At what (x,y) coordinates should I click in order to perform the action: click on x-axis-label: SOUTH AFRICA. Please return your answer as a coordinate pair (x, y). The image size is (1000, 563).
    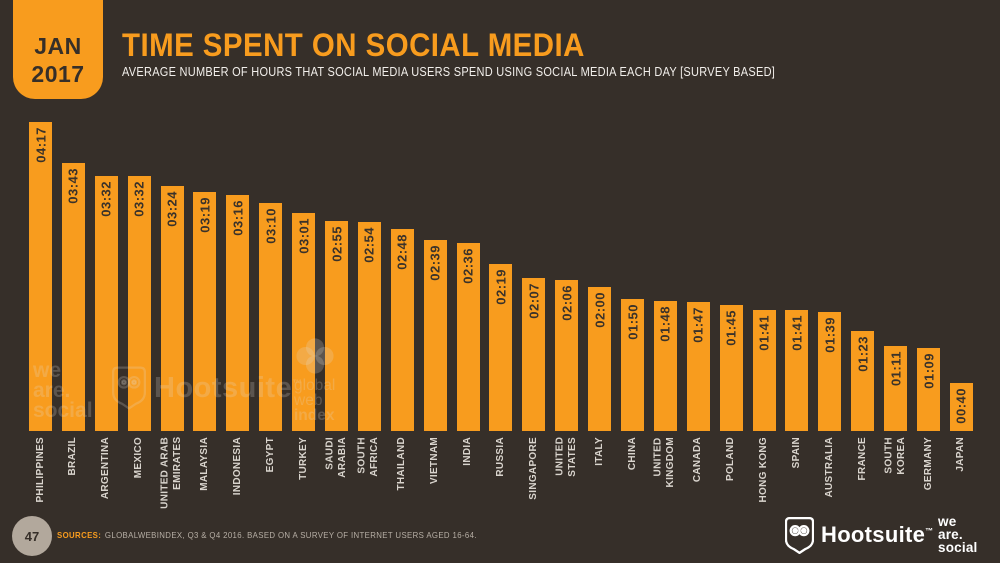
    Looking at the image, I should click on (368, 457).